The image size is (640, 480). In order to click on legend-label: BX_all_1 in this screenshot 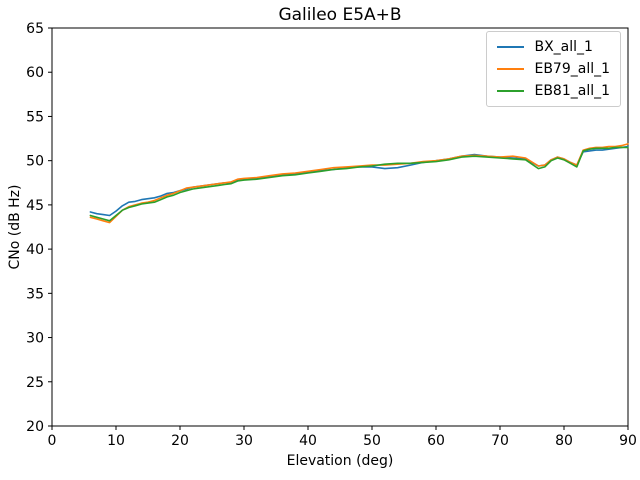, I will do `click(563, 47)`.